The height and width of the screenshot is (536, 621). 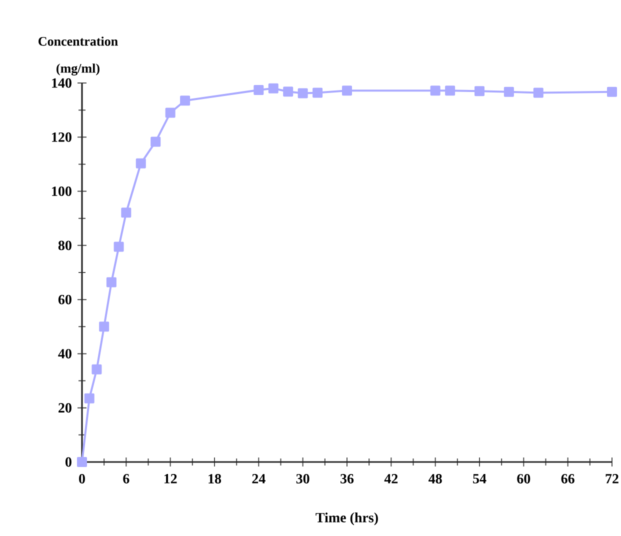 I want to click on y-tick-label: 80, so click(x=65, y=245).